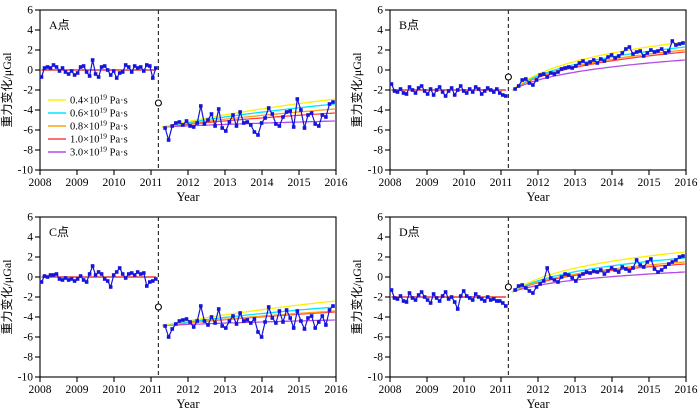 The image size is (700, 413). I want to click on x-tick-label: 2010, so click(114, 183).